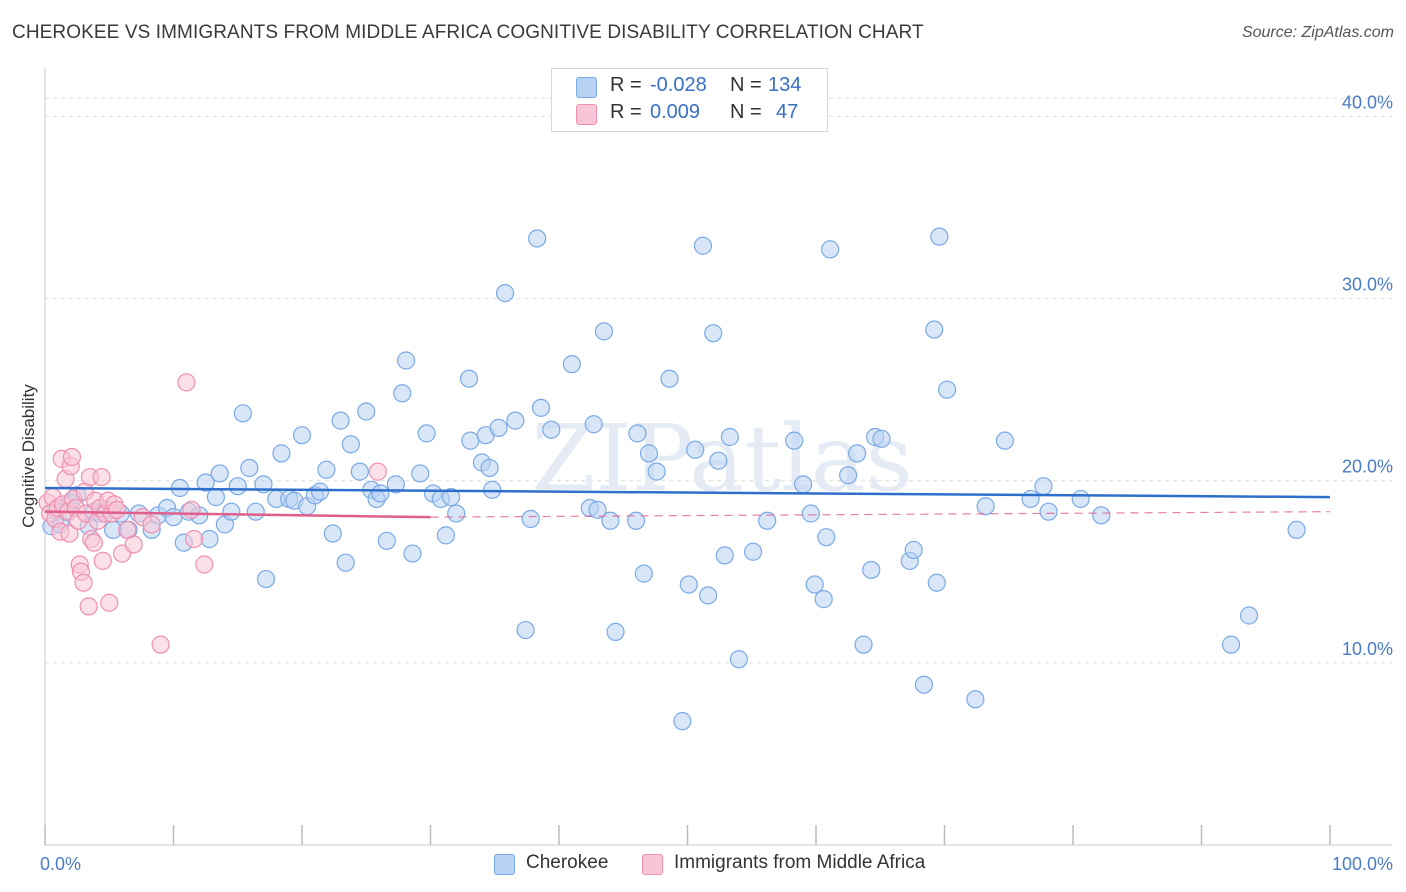 This screenshot has width=1406, height=892. I want to click on legend-row-middle-africa: R = 0.009 N = 47, so click(689, 114).